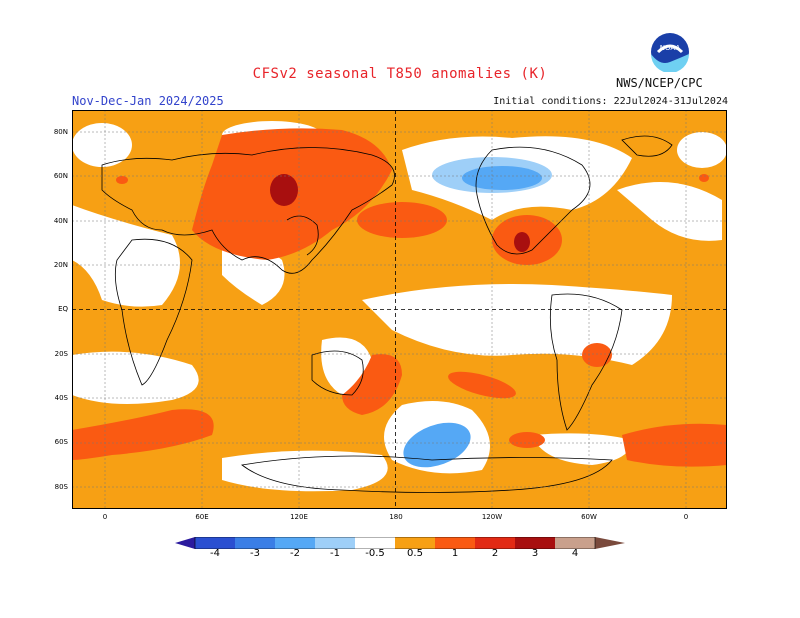 The height and width of the screenshot is (618, 800). Describe the element at coordinates (535, 553) in the screenshot. I see `legend-tick: 3` at that location.